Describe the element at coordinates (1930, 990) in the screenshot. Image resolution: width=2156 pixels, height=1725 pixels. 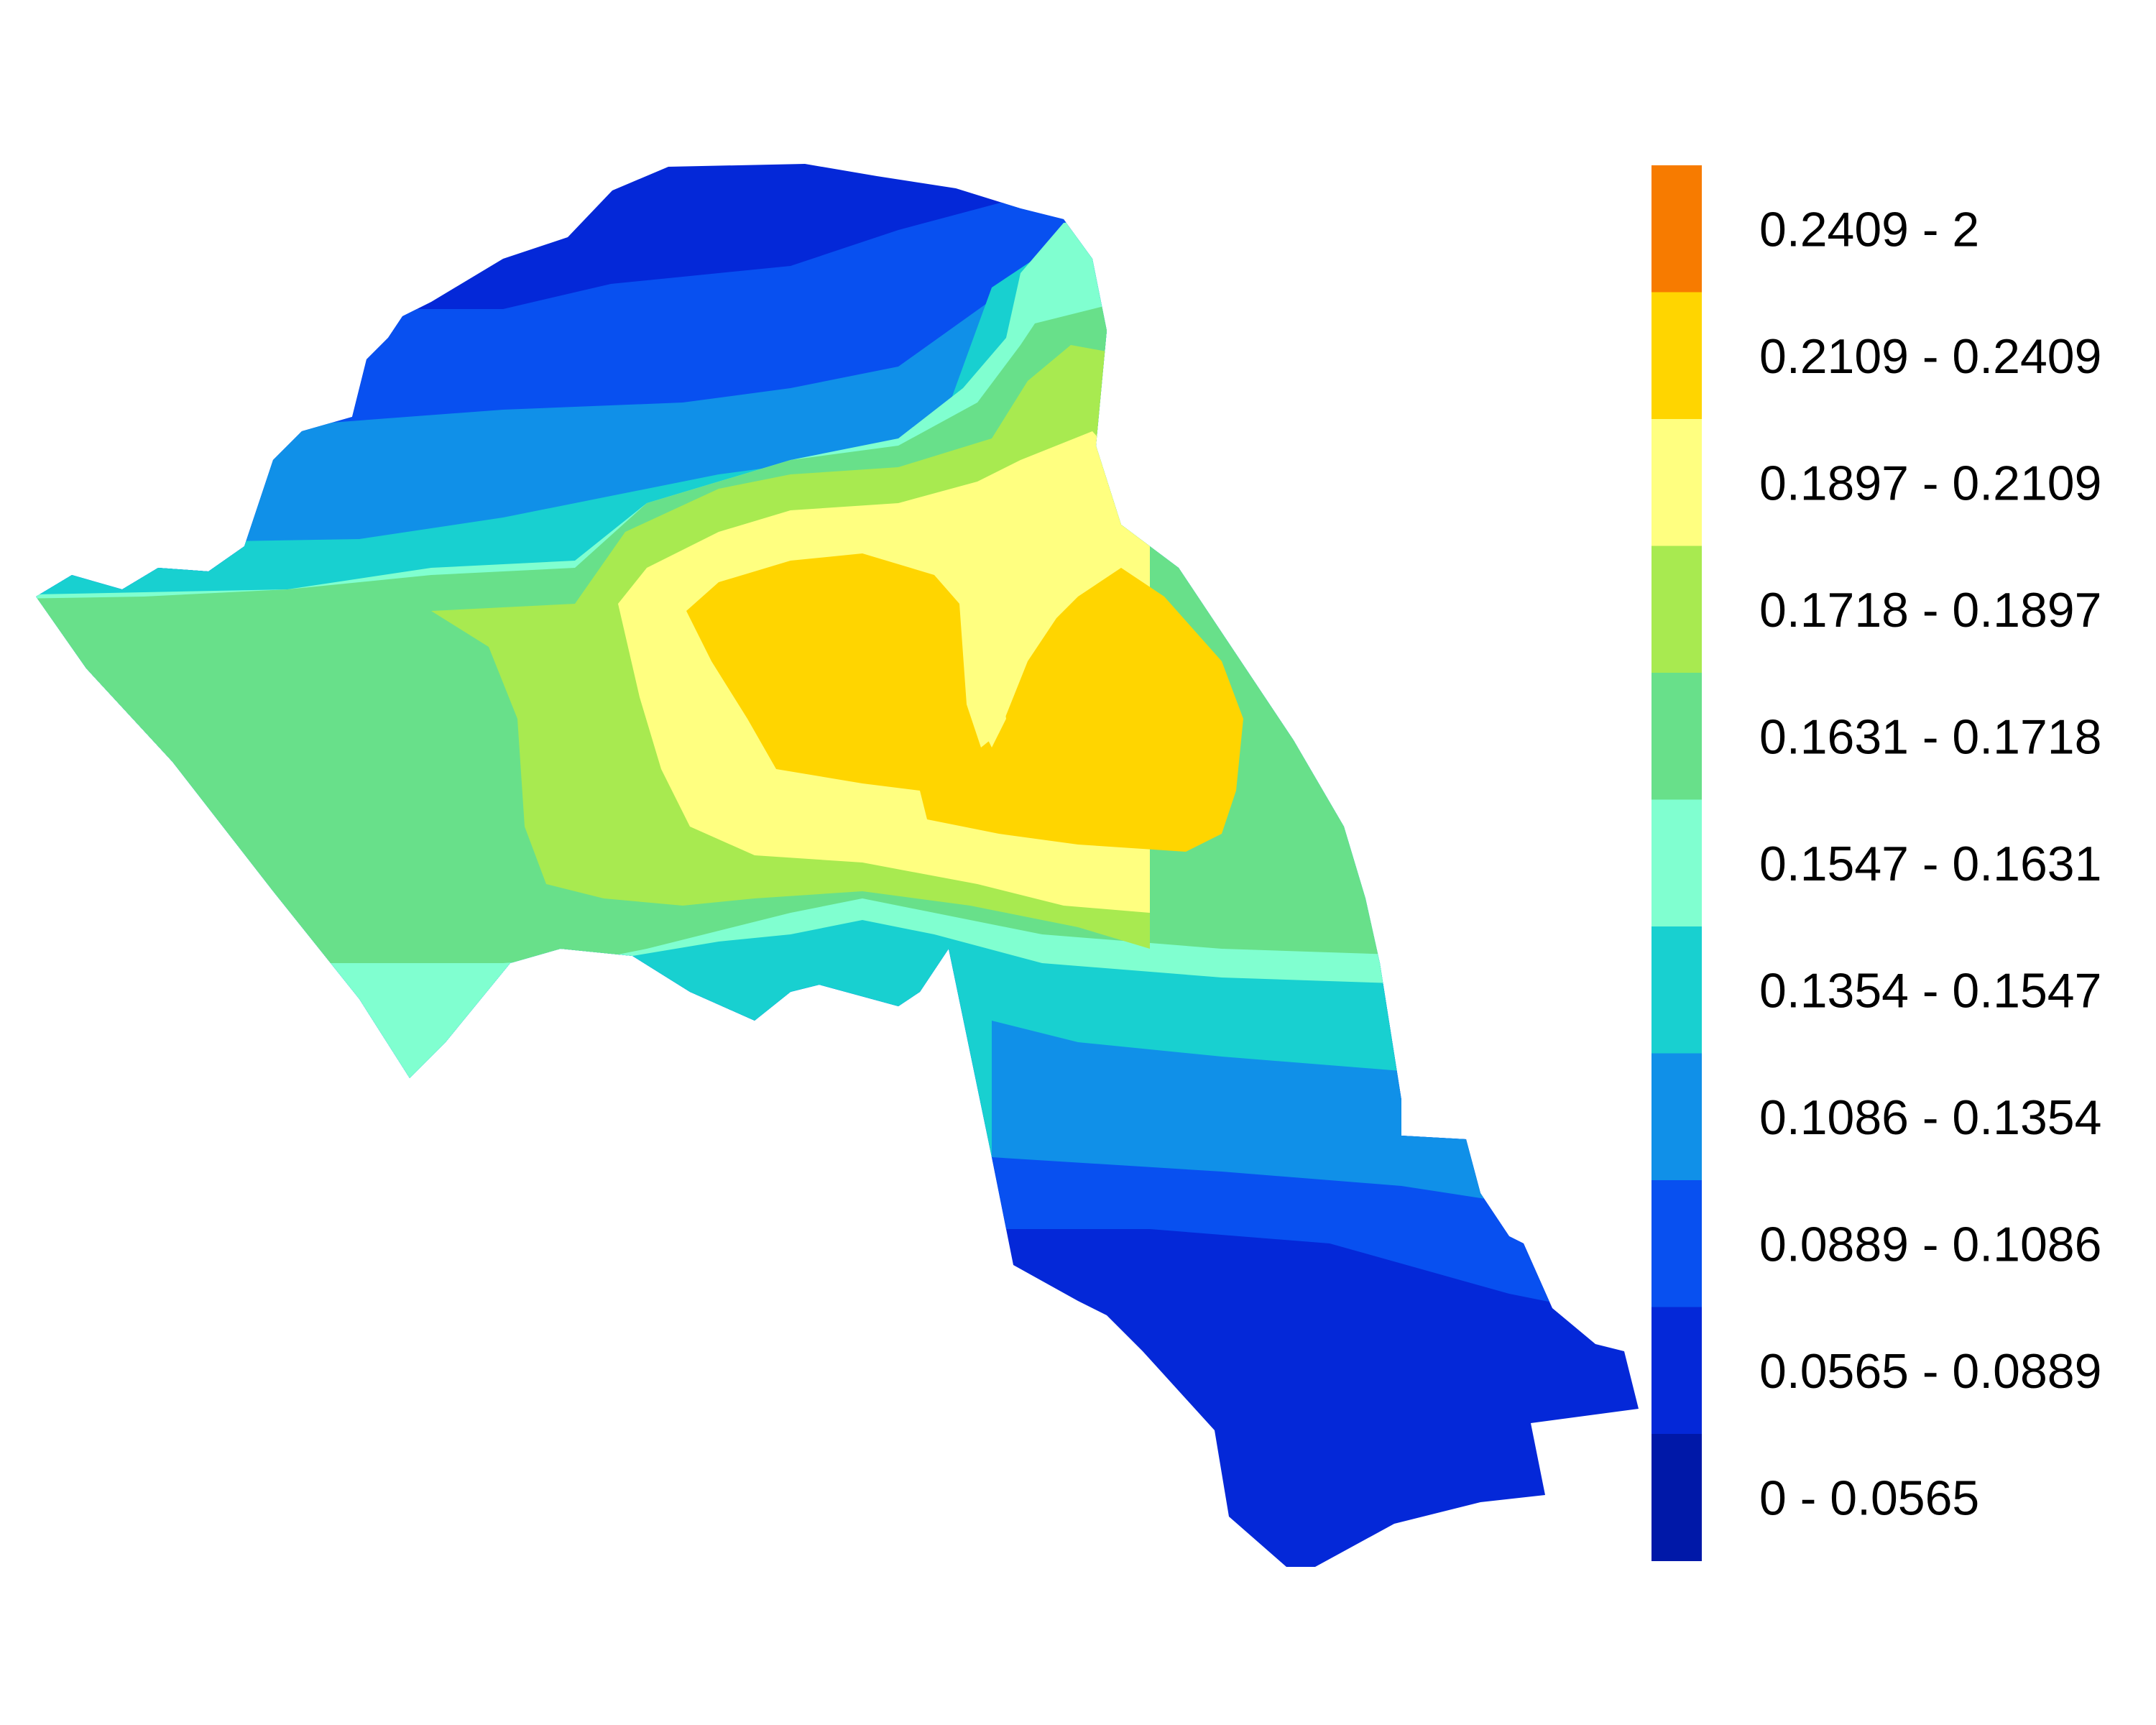
I see `legend-label: 0.1354 - 0.1547` at that location.